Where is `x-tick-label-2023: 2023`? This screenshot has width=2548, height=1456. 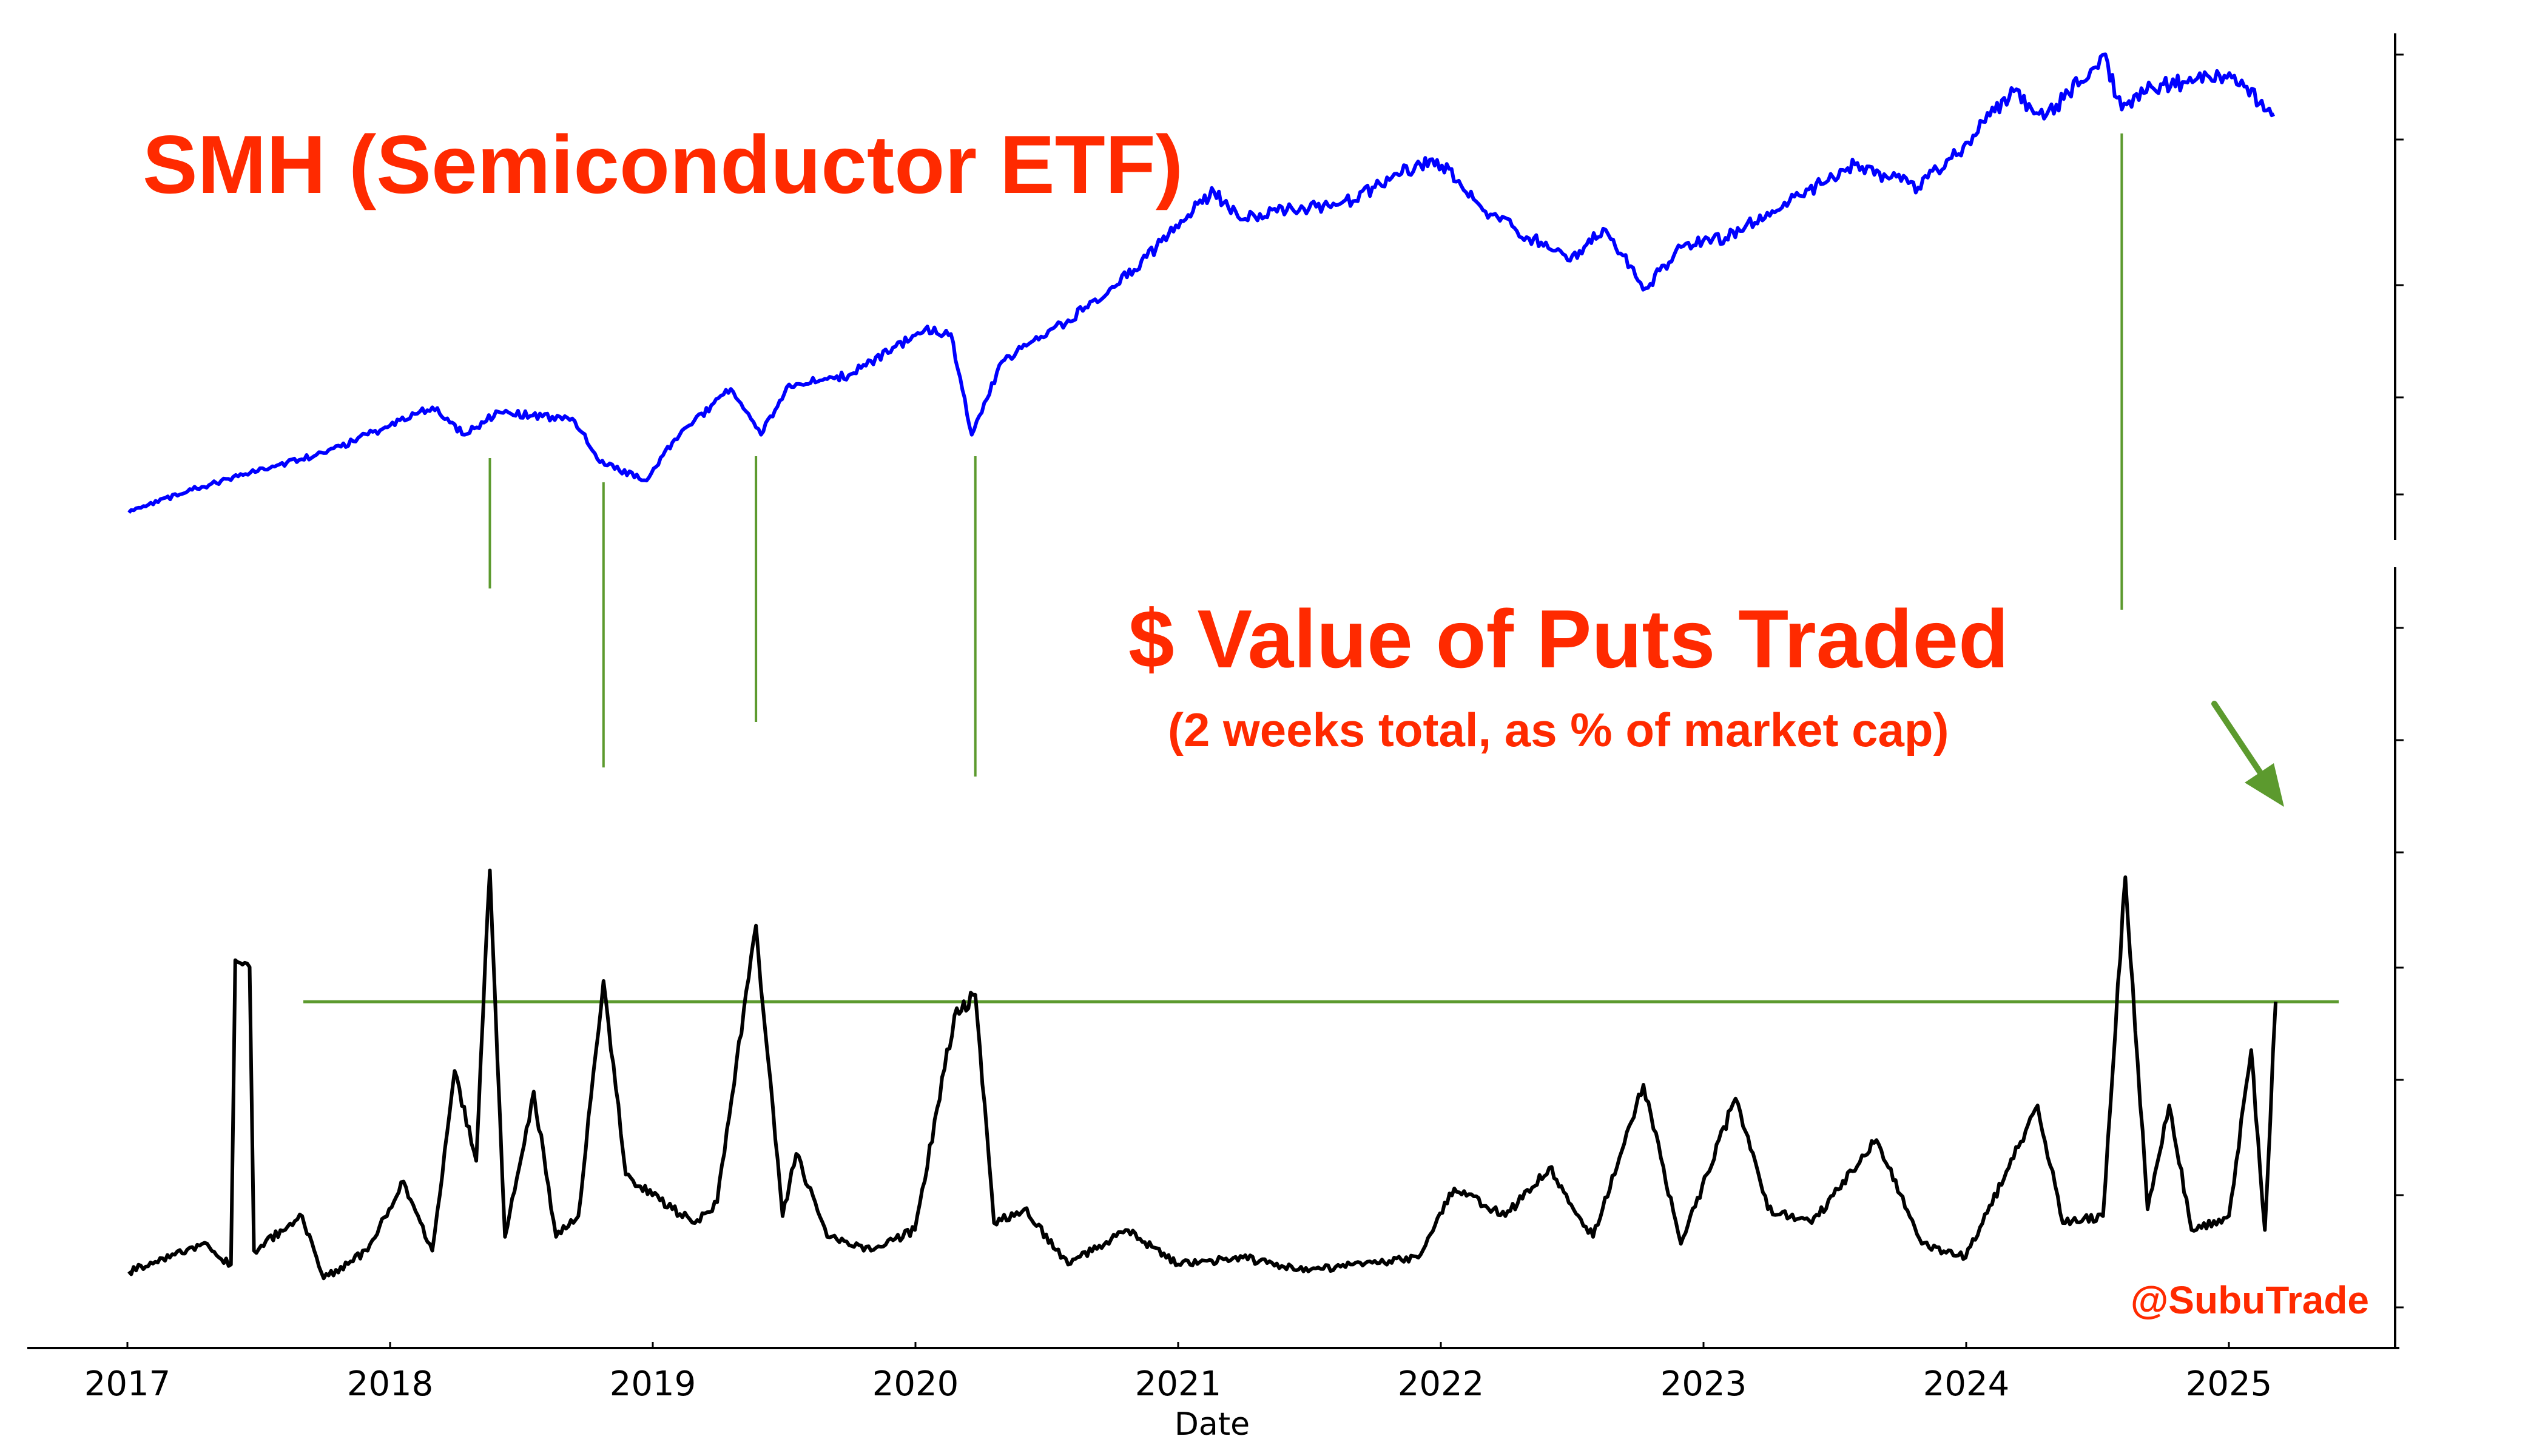
x-tick-label-2023: 2023 is located at coordinates (1703, 1384).